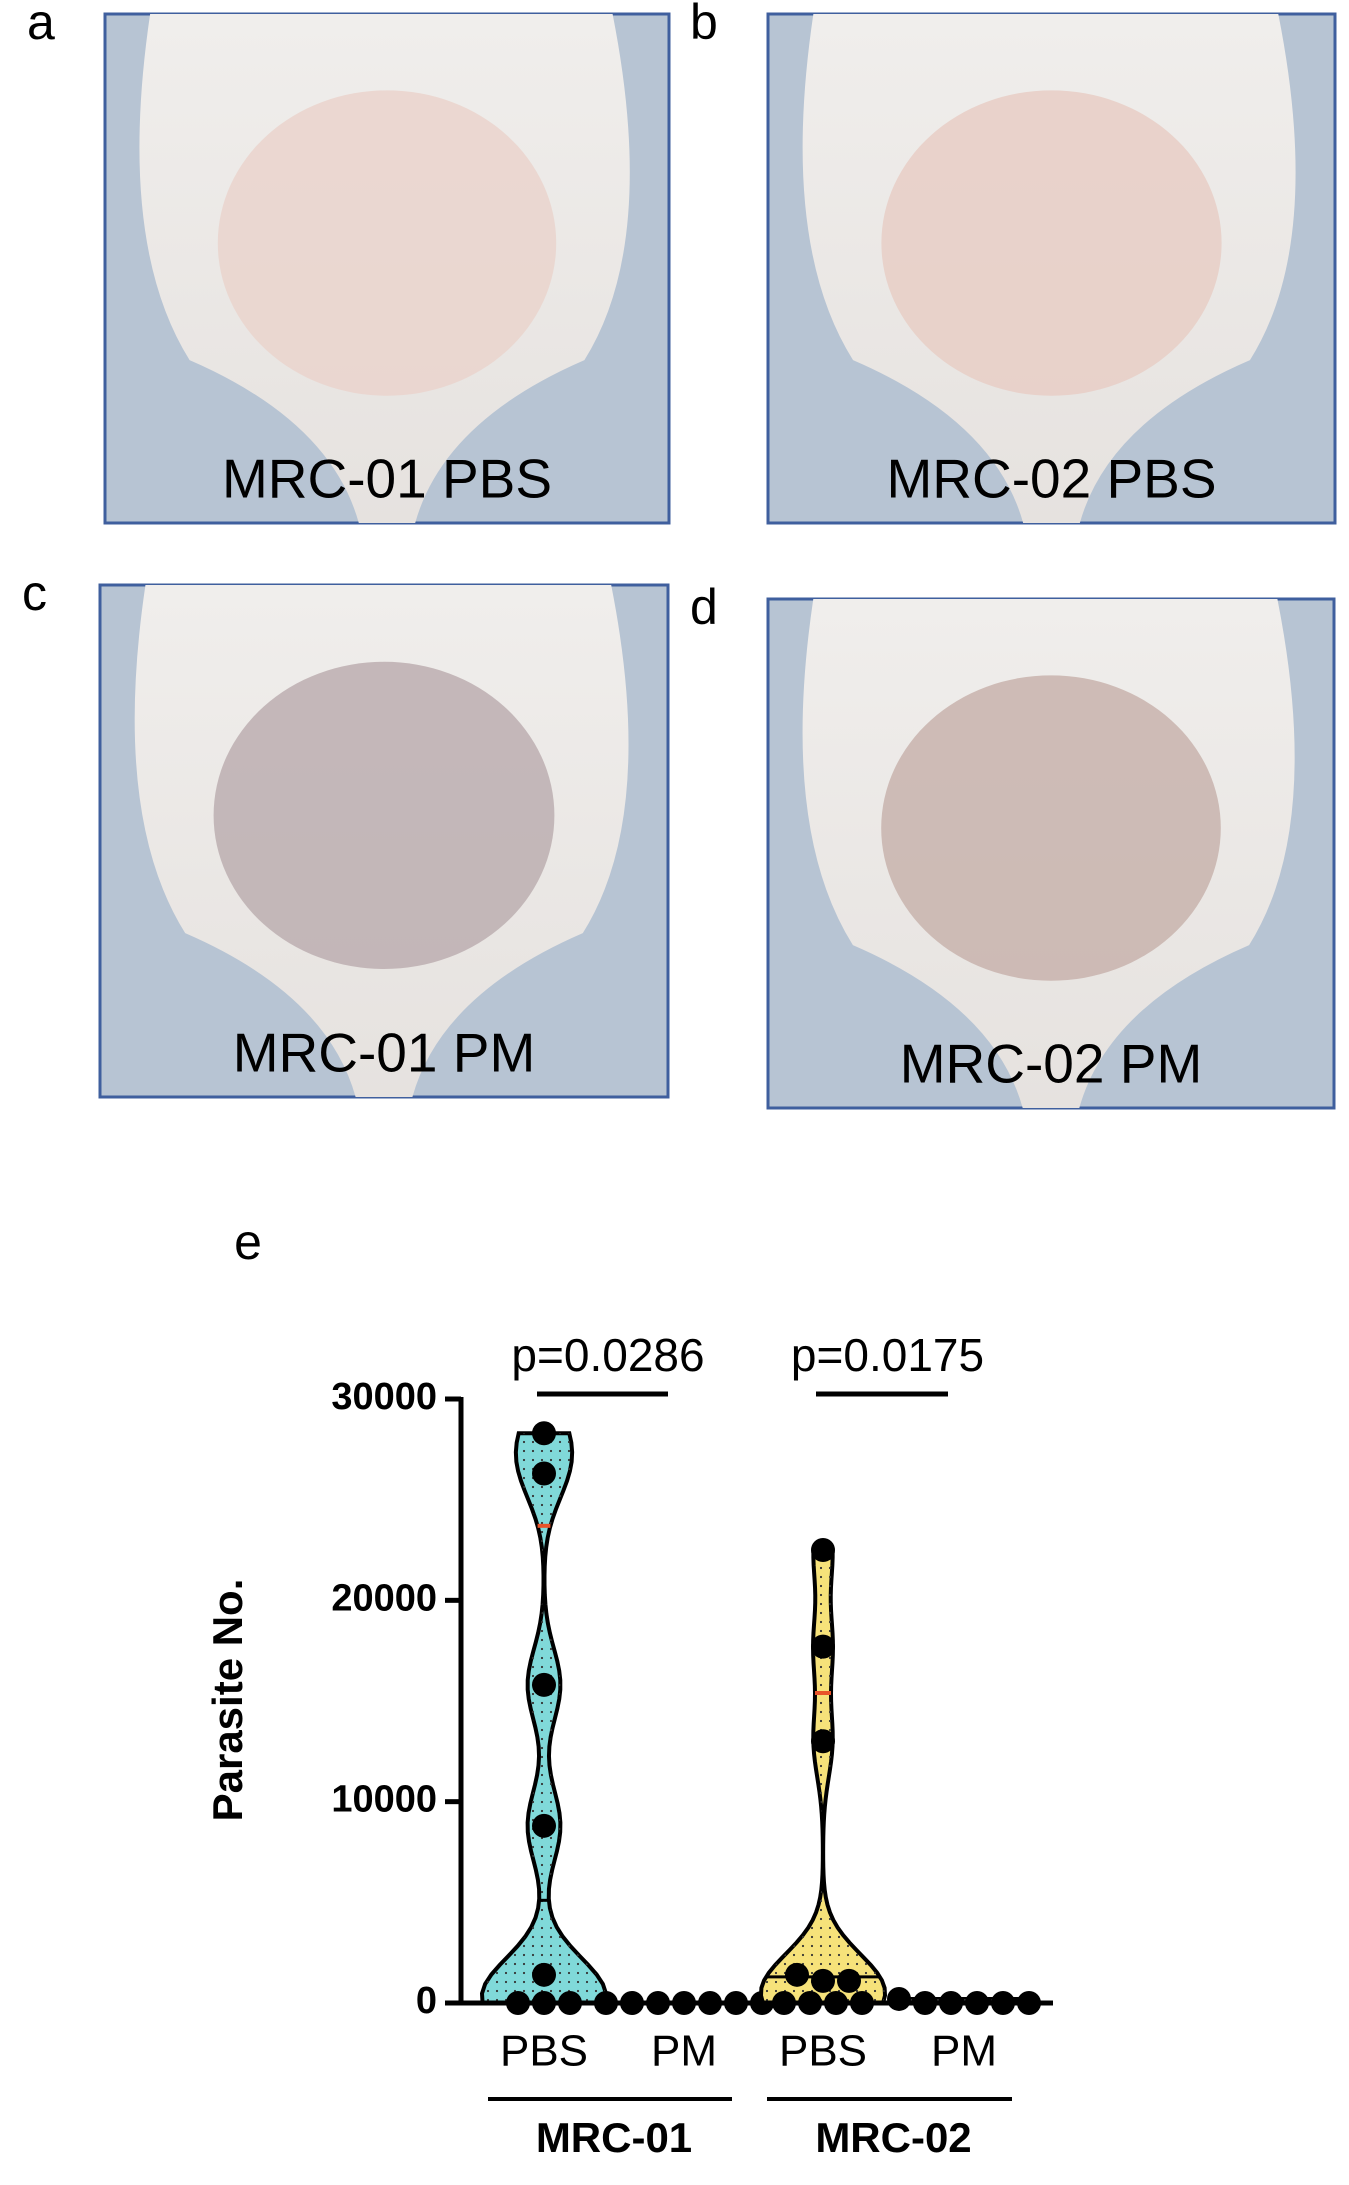 The width and height of the screenshot is (1349, 2185). What do you see at coordinates (1051, 479) in the screenshot?
I see `photo-label: MRC-02 PBS` at bounding box center [1051, 479].